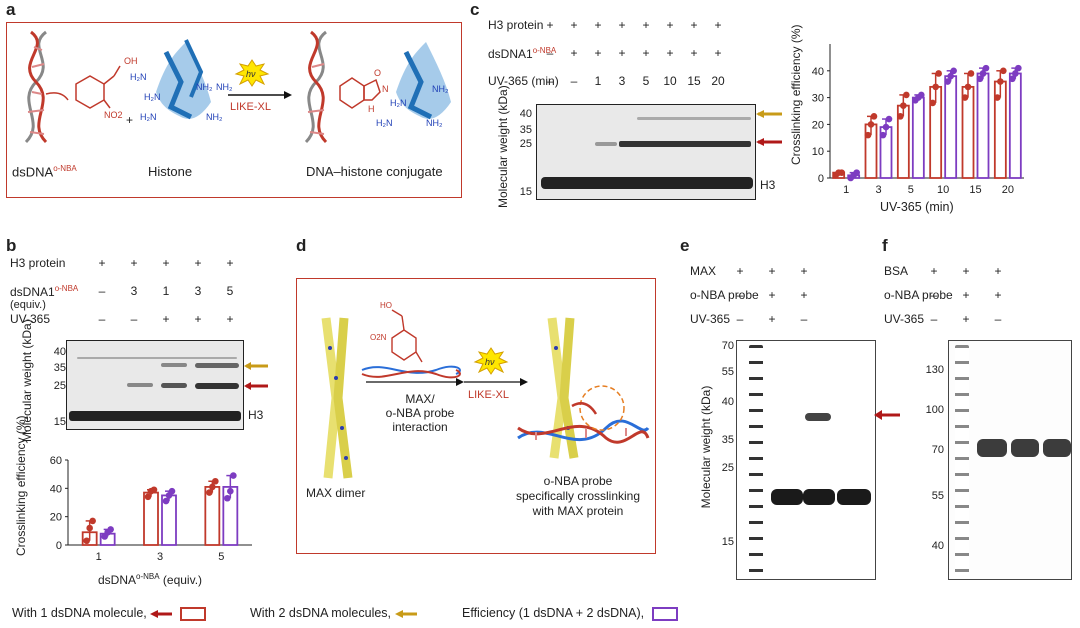 This screenshot has width=1080, height=628. What do you see at coordinates (490, 362) in the screenshot?
I see `svg-text: hν` at bounding box center [490, 362].